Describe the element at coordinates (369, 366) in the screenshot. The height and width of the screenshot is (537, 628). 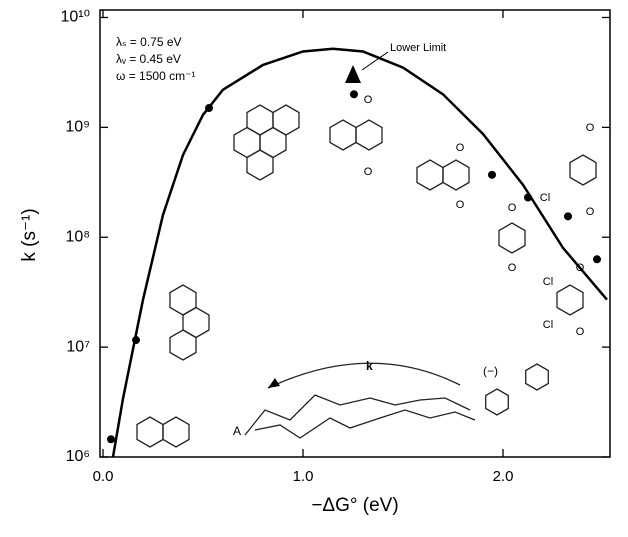
I see `annotation: k` at that location.